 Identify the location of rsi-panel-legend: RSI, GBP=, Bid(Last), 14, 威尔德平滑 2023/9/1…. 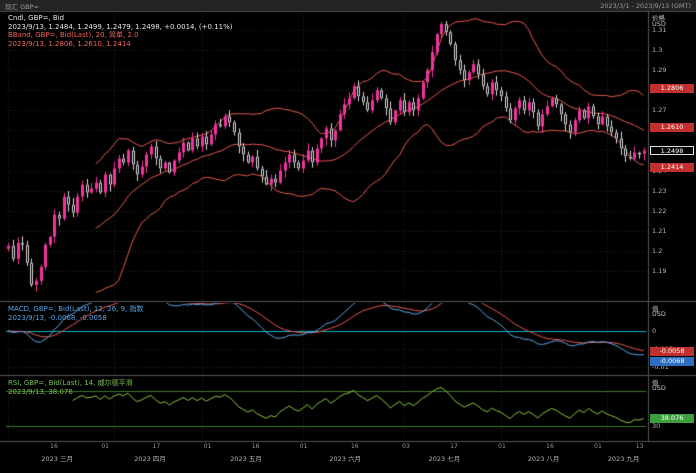
(70, 387).